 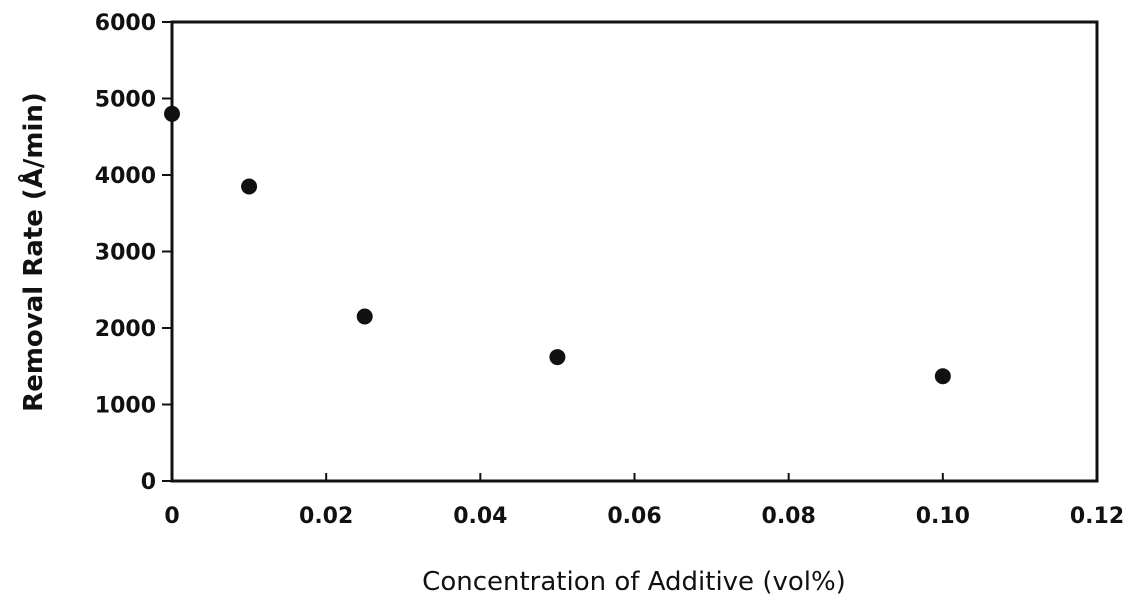 I want to click on y-axis-ticks: 0 1000 2000 3000 4000 5000 6000, so click(x=133, y=253).